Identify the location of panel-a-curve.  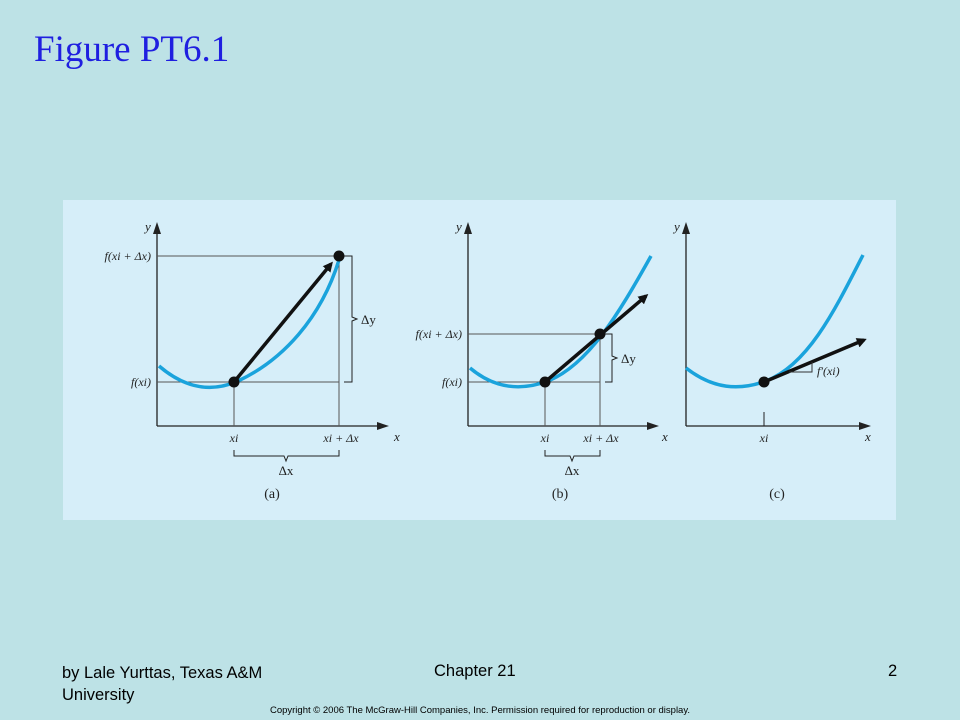
(249, 324).